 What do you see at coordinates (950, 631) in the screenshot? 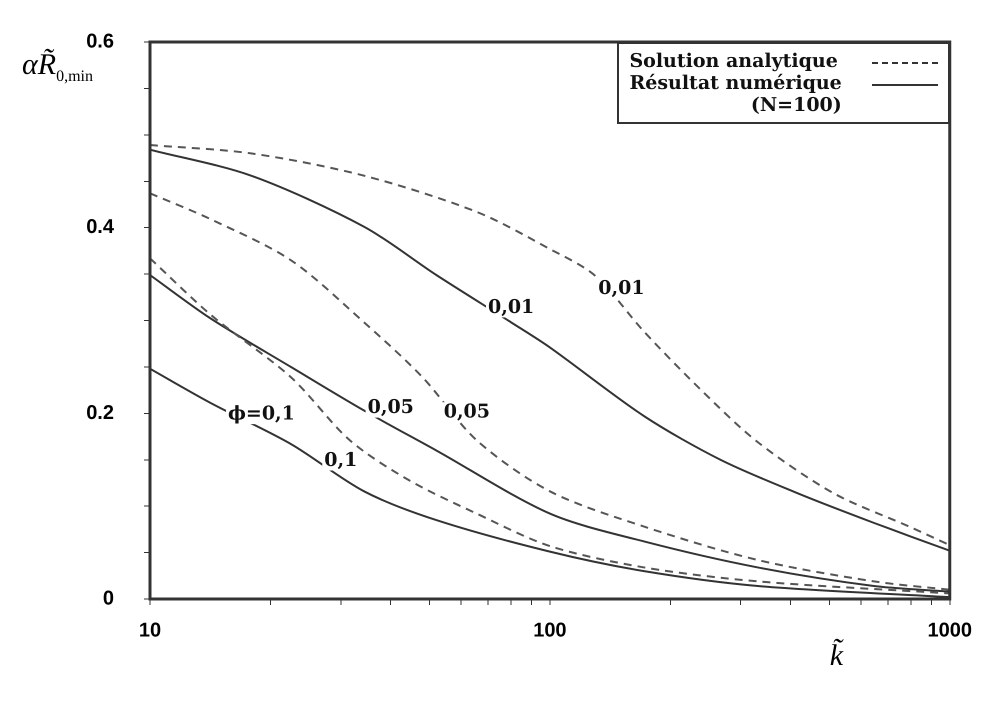
I see `x-tick-label: 1000` at bounding box center [950, 631].